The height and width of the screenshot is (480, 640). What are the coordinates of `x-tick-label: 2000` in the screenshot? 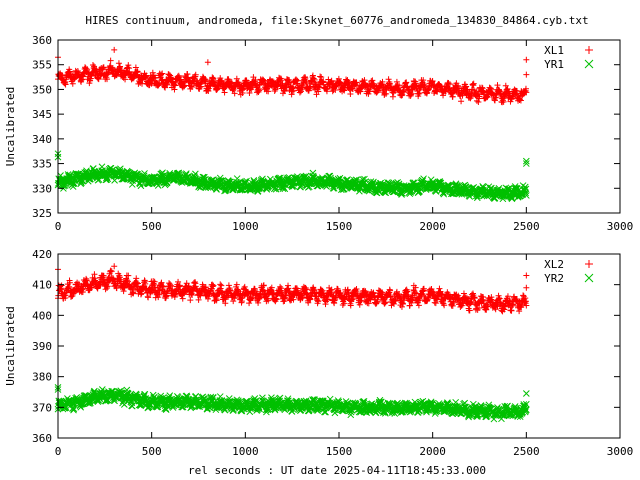 It's located at (432, 226).